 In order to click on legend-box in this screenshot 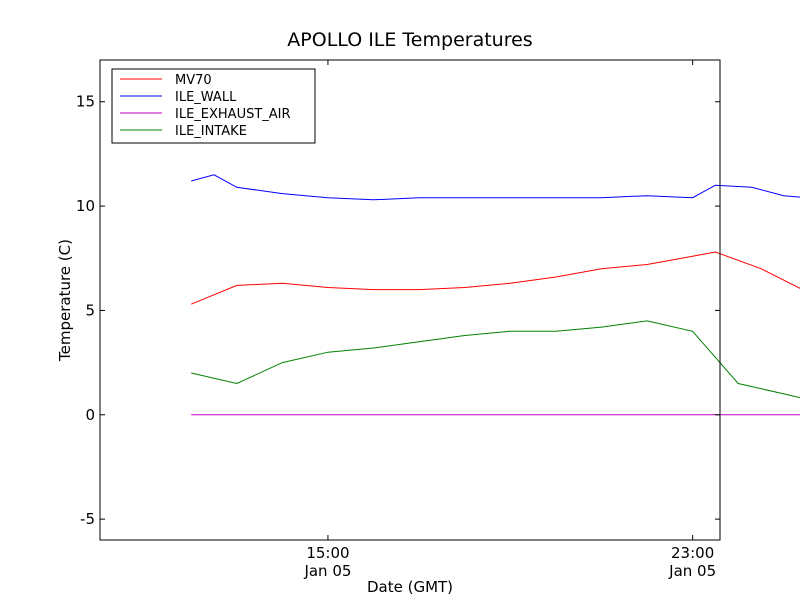, I will do `click(213, 106)`.